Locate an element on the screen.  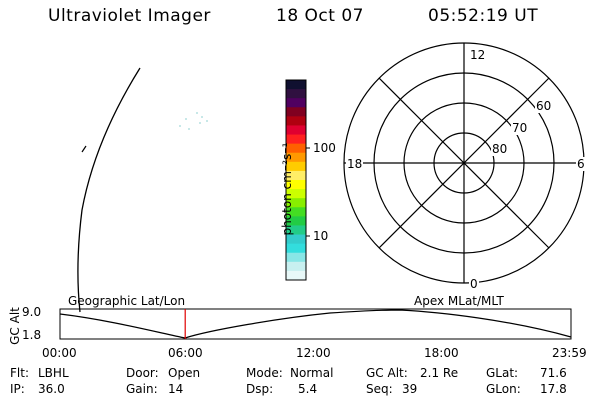
timeline-frame is located at coordinates (315, 324).